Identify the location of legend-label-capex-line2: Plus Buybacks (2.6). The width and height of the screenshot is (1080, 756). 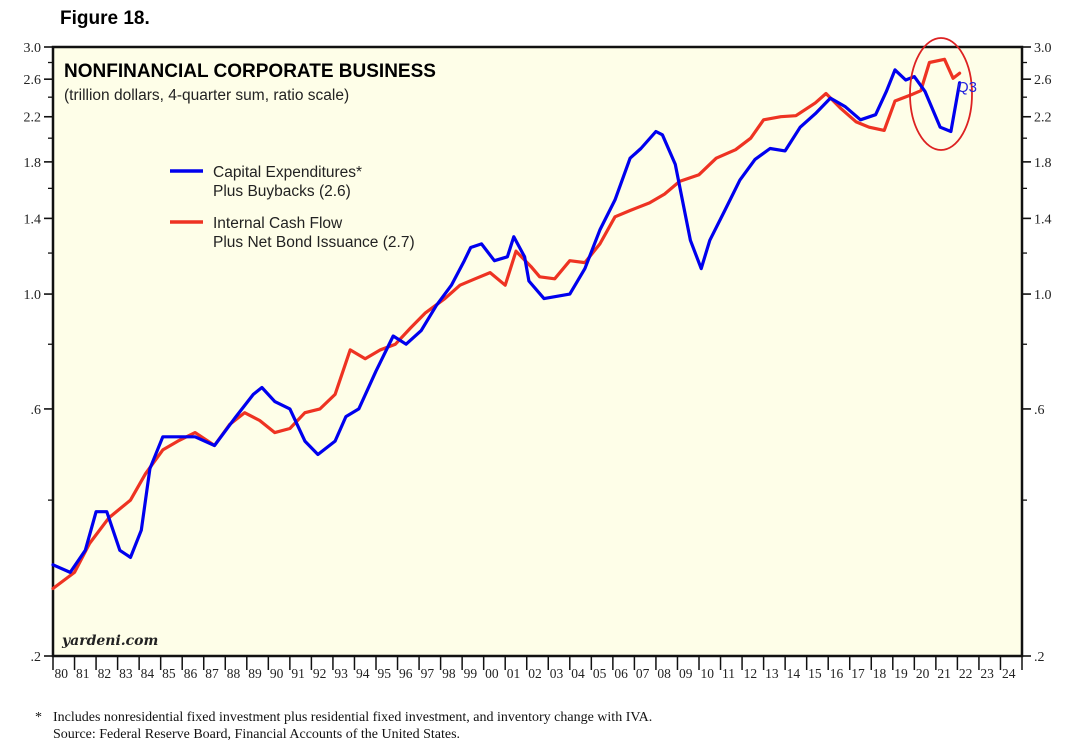
(282, 191).